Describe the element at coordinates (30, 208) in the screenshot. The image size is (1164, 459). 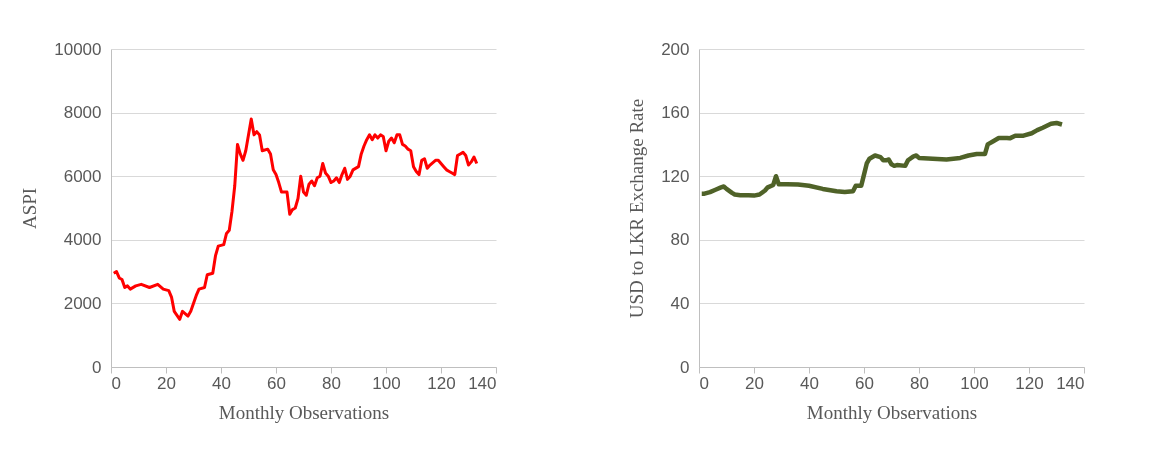
I see `y-axis-title: ASPI` at that location.